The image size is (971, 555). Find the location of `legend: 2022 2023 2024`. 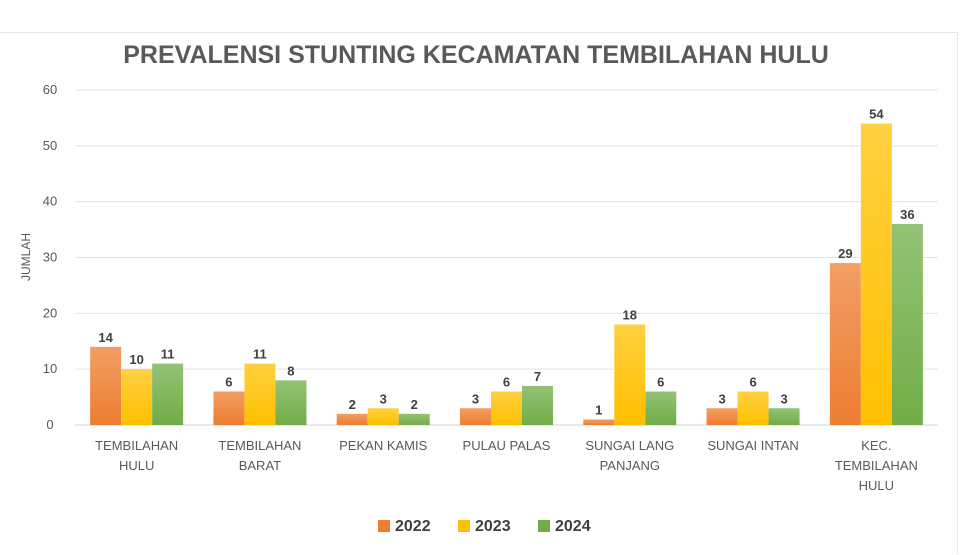

legend: 2022 2023 2024 is located at coordinates (484, 526).